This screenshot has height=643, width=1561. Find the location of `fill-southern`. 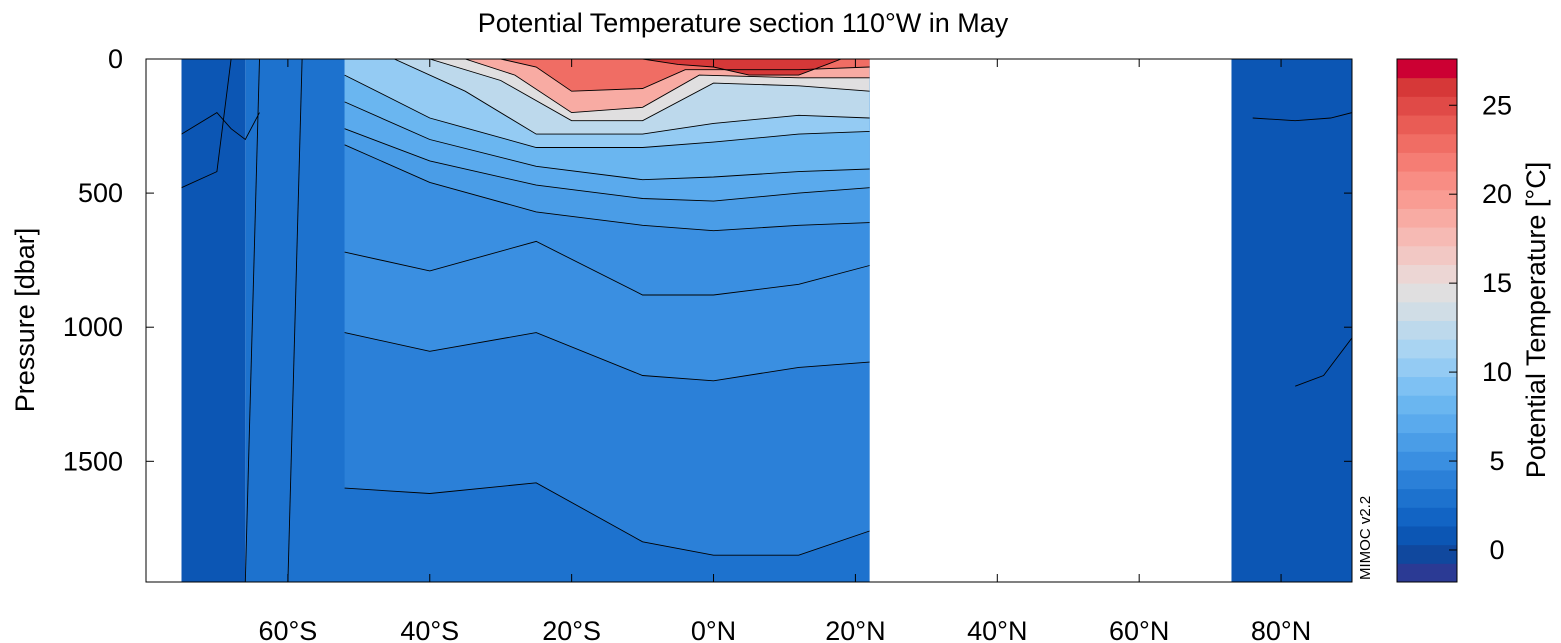

fill-southern is located at coordinates (213, 320).